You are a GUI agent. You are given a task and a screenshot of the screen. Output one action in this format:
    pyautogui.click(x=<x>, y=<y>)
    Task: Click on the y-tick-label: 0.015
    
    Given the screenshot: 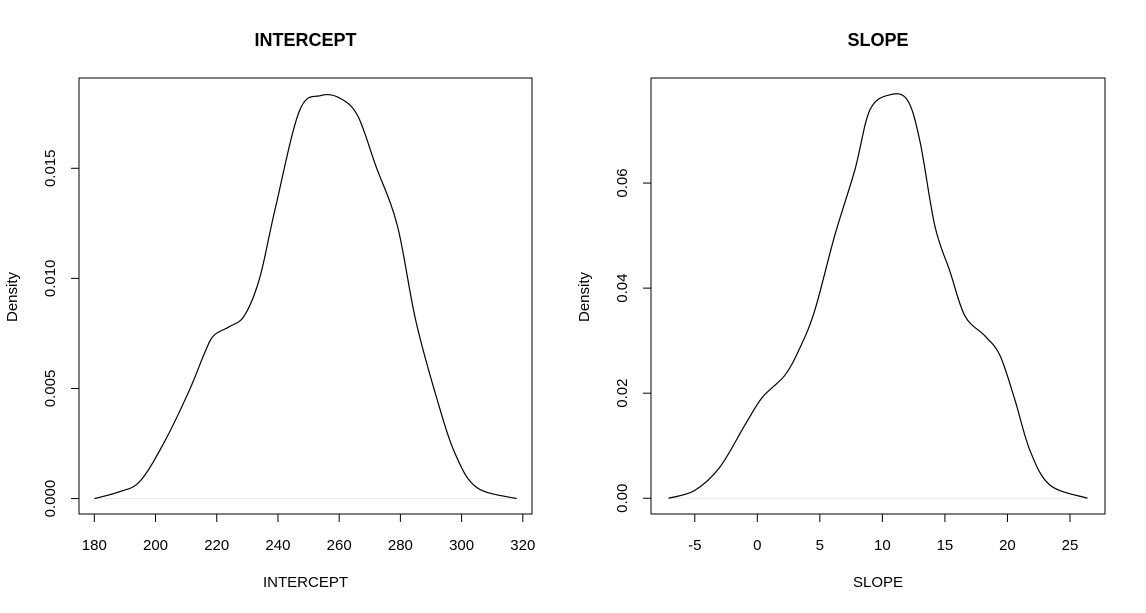 What is the action you would take?
    pyautogui.click(x=50, y=169)
    